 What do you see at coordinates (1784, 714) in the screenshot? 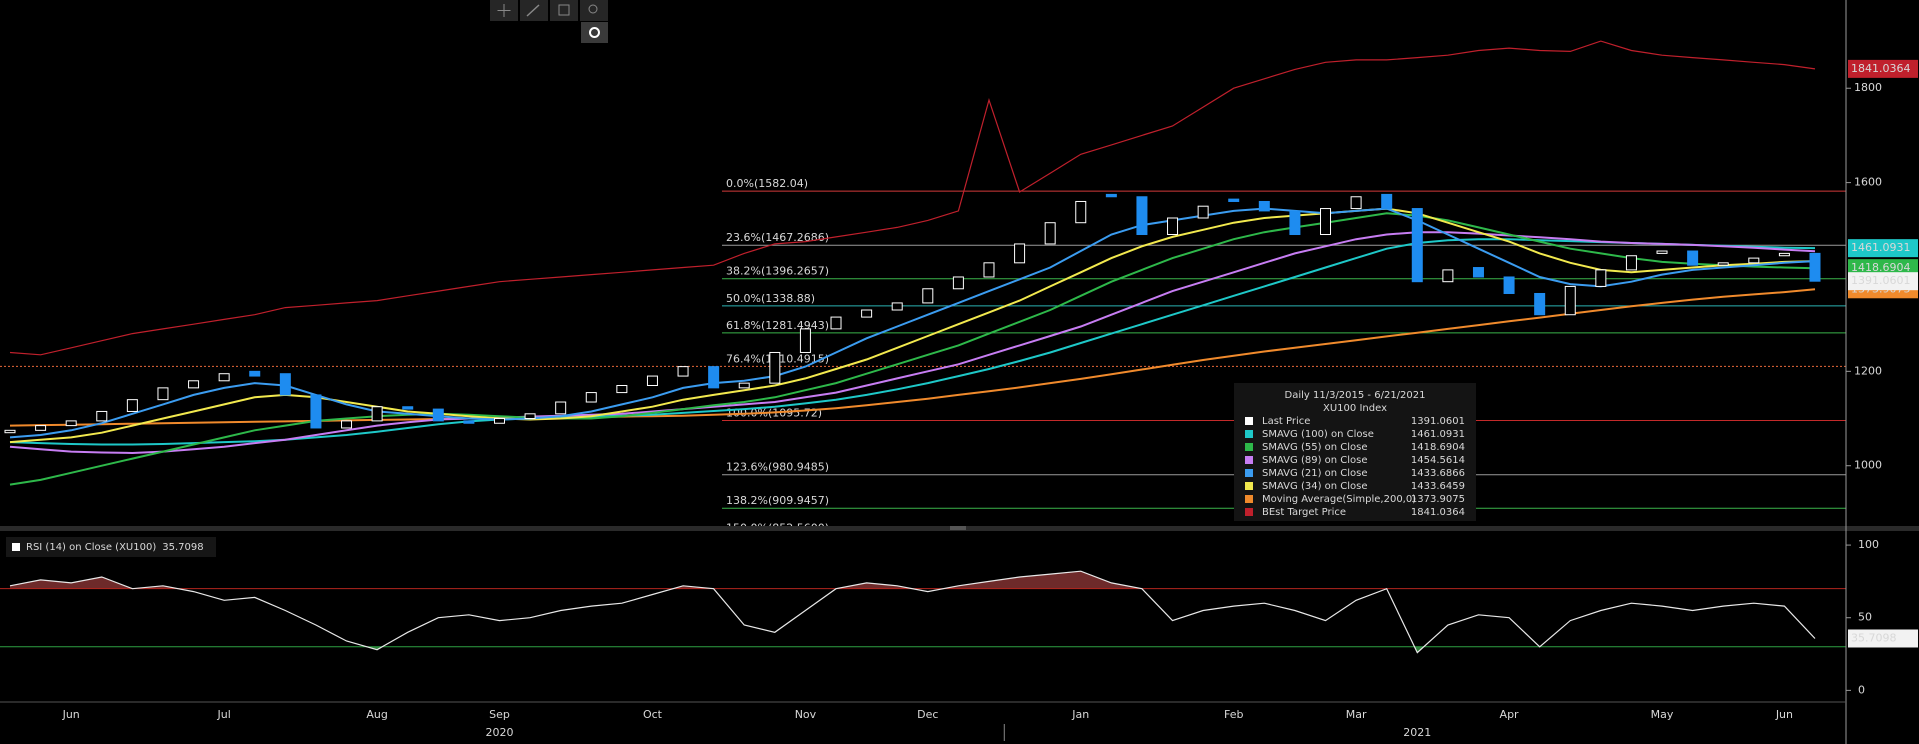
I see `x-tick-label: Jun` at bounding box center [1784, 714].